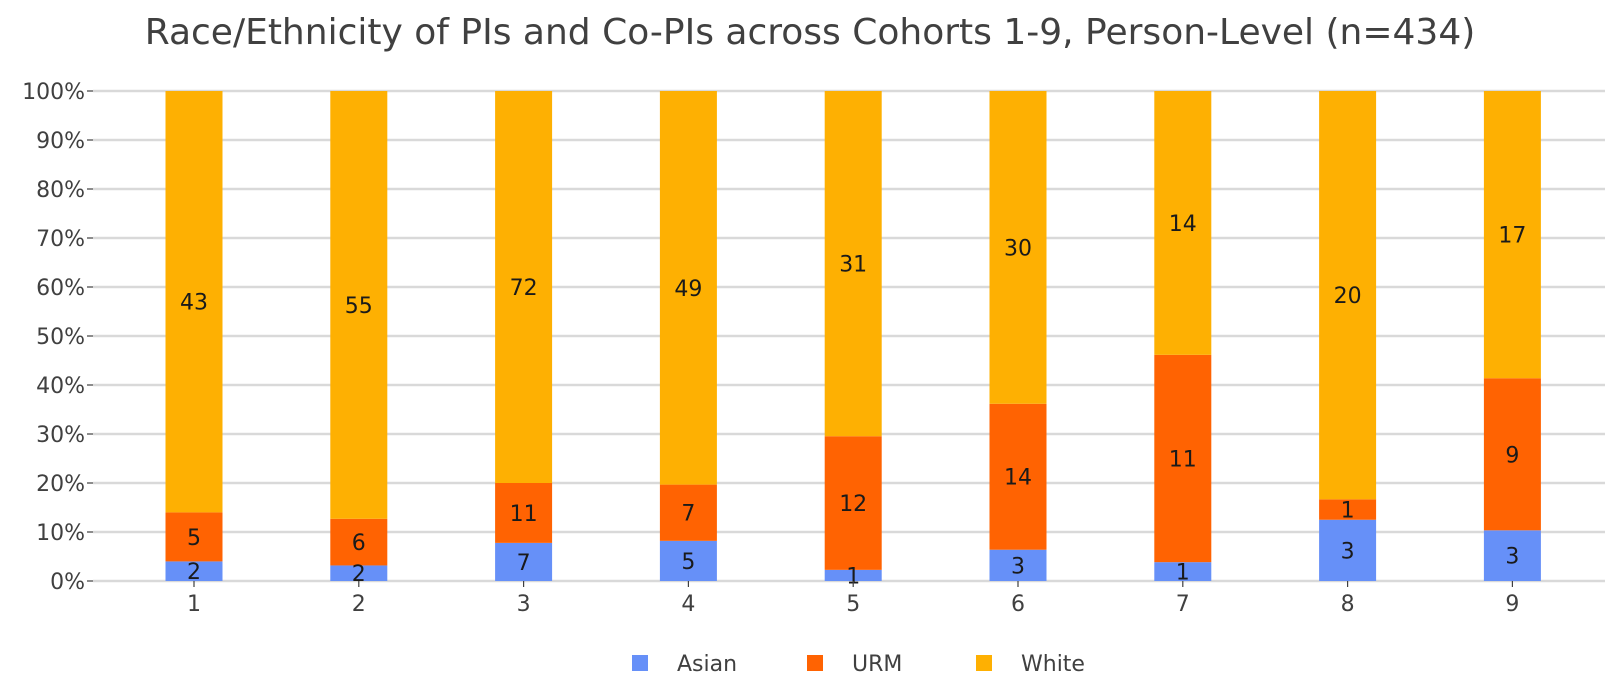 This screenshot has height=700, width=1620. I want to click on y-tick-label: 50%, so click(60, 337).